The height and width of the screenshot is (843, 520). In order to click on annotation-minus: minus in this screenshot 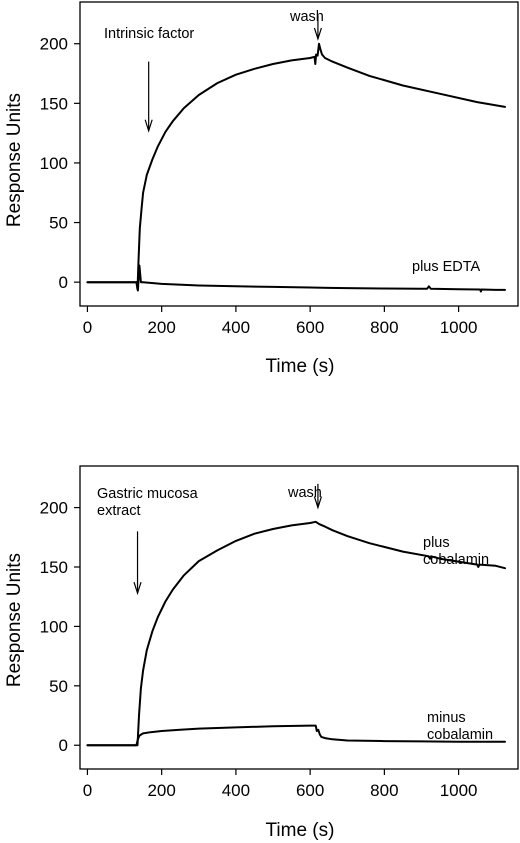, I will do `click(446, 718)`.